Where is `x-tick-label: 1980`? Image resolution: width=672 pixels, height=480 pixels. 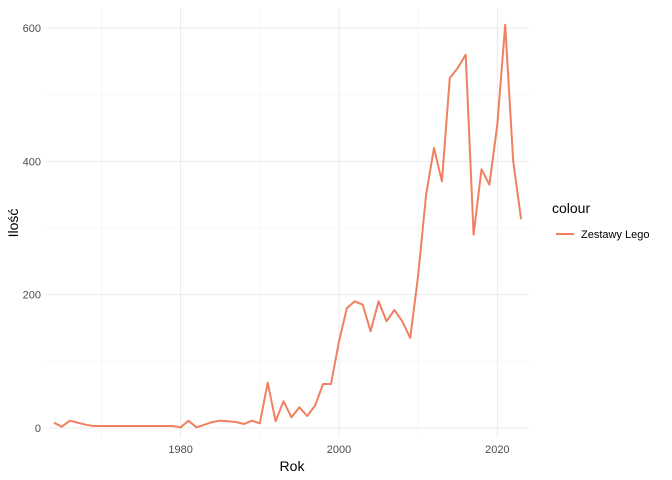 x-tick-label: 1980 is located at coordinates (180, 450).